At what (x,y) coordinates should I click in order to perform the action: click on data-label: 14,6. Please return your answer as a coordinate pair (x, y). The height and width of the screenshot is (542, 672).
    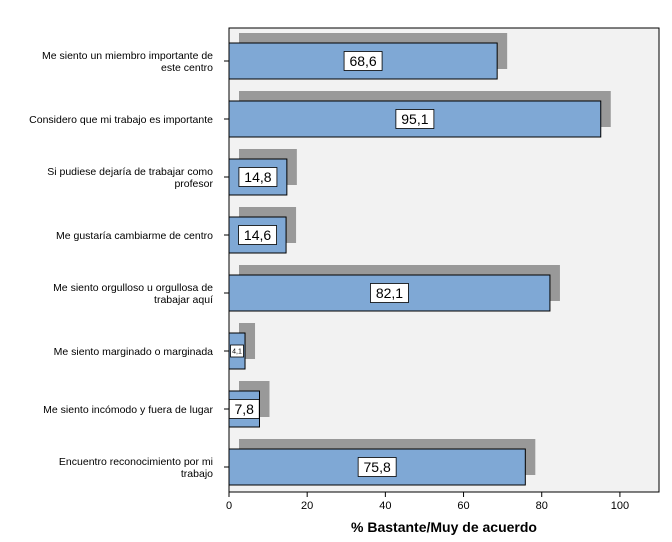
    Looking at the image, I should click on (257, 235).